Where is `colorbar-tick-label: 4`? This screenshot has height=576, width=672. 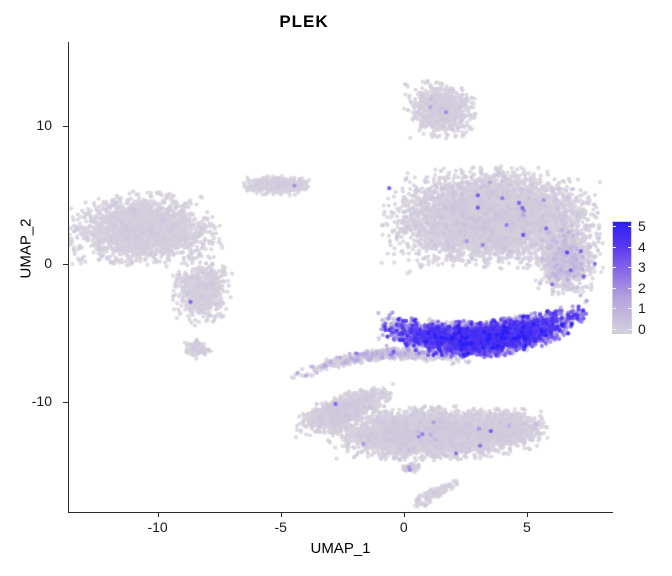
colorbar-tick-label: 4 is located at coordinates (642, 246).